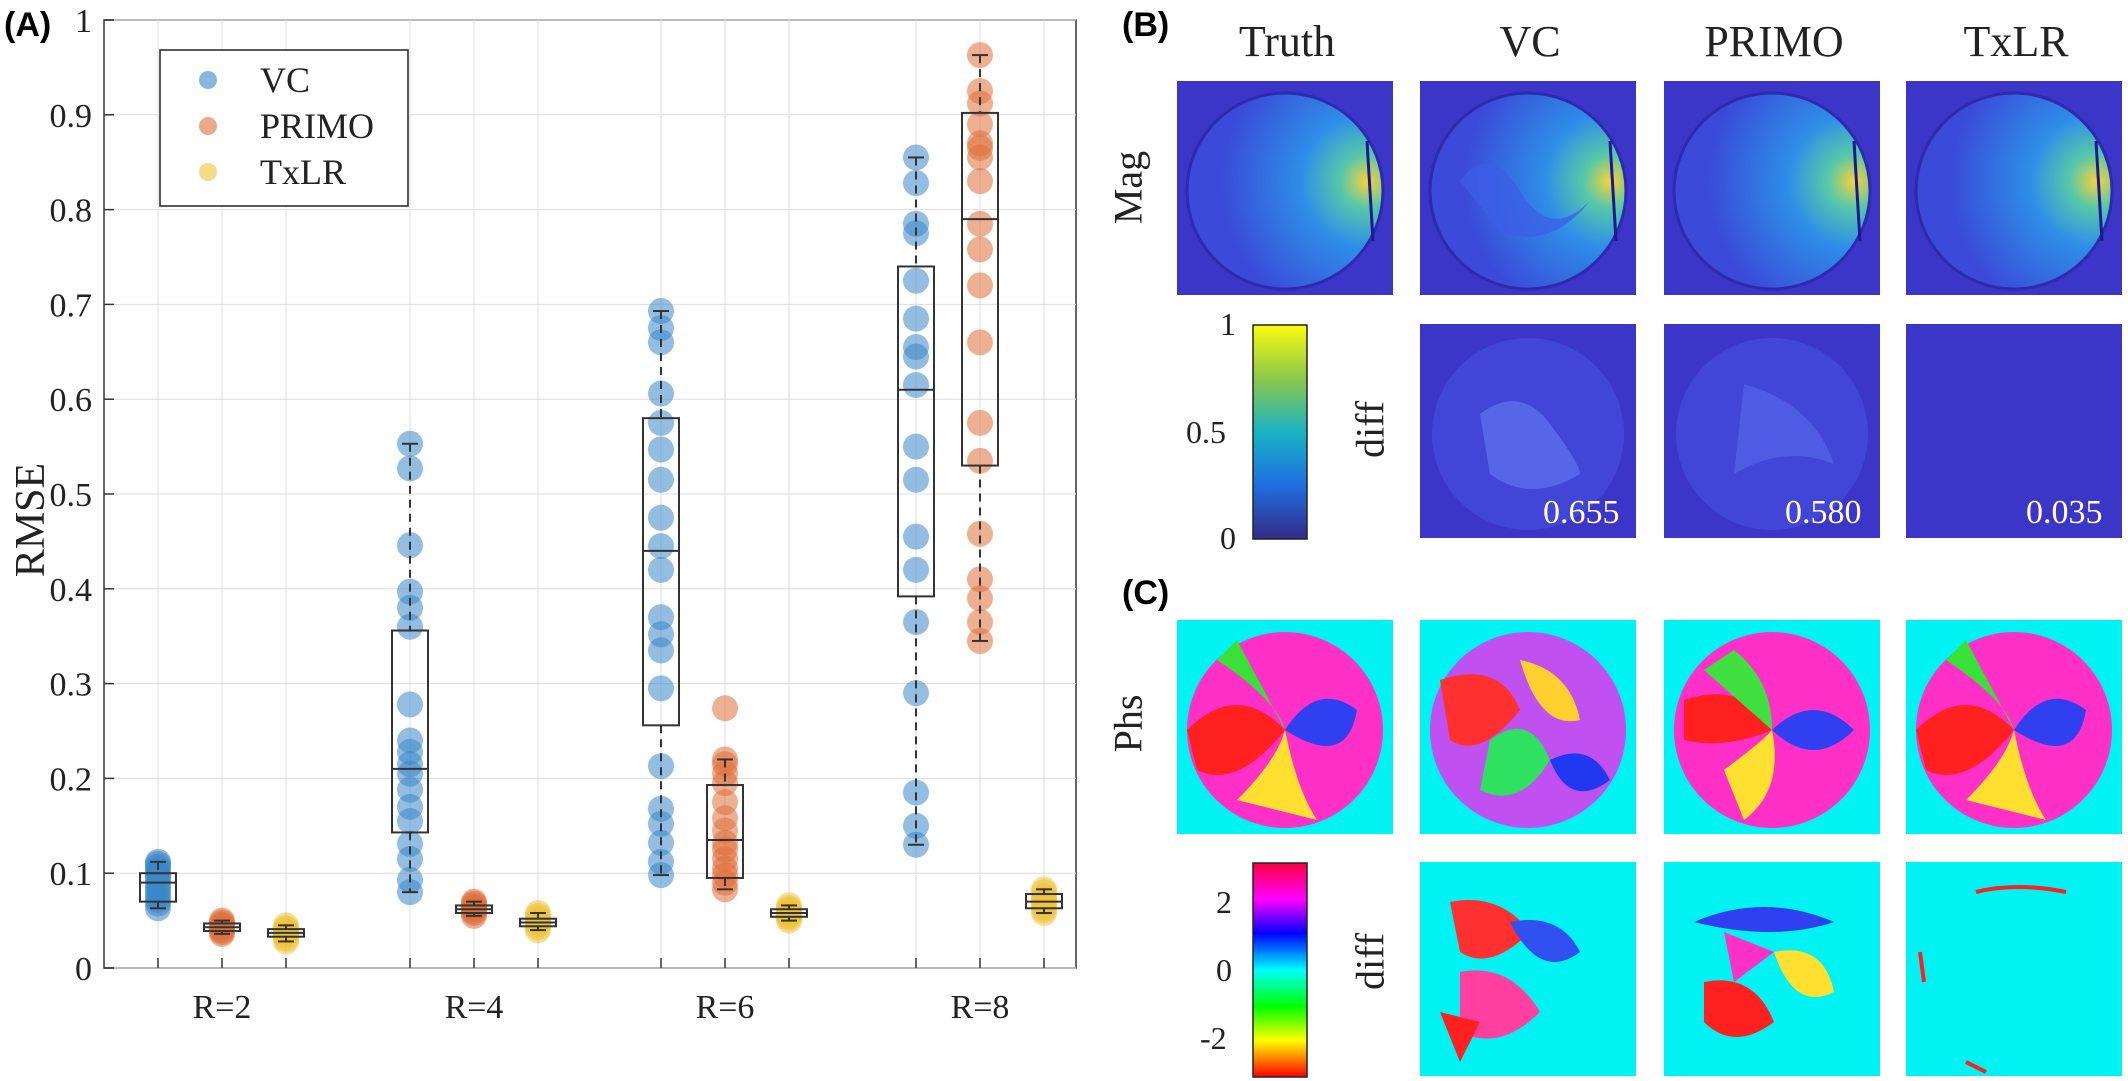  What do you see at coordinates (1772, 727) in the screenshot?
I see `phs-primo-image` at bounding box center [1772, 727].